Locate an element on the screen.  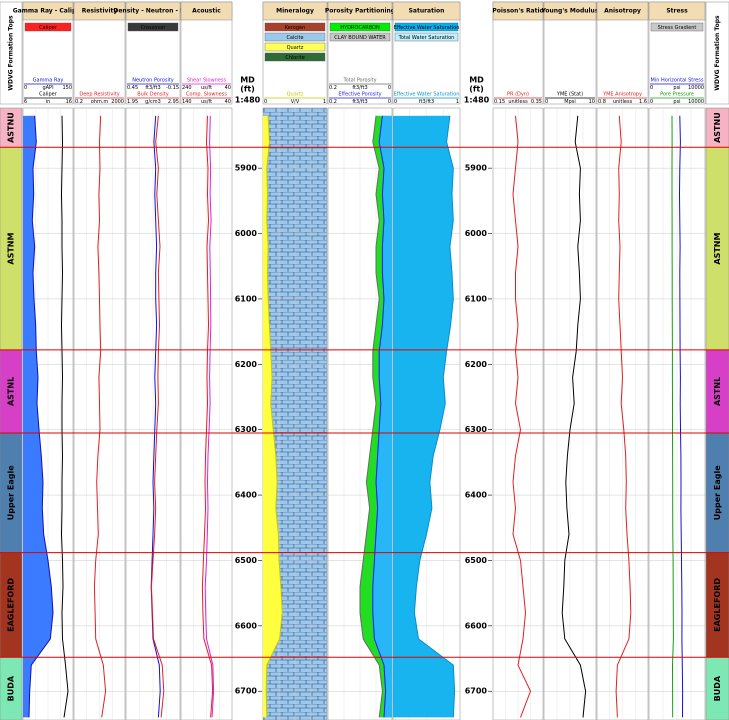
curve-name: Effective Porosity is located at coordinates (359, 95).